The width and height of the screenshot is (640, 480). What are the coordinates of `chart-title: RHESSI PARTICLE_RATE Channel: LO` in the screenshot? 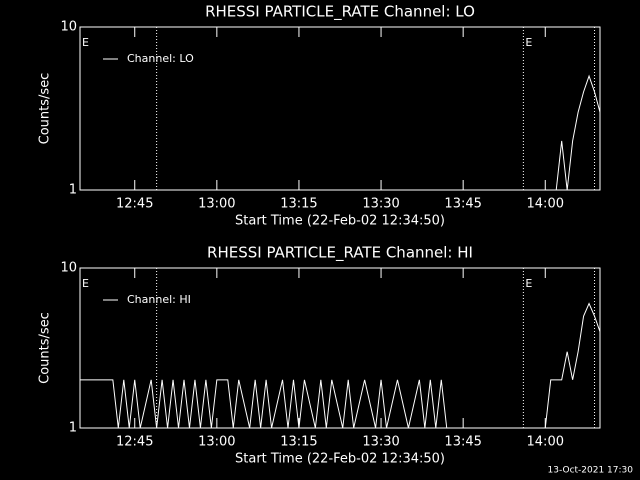 It's located at (340, 12).